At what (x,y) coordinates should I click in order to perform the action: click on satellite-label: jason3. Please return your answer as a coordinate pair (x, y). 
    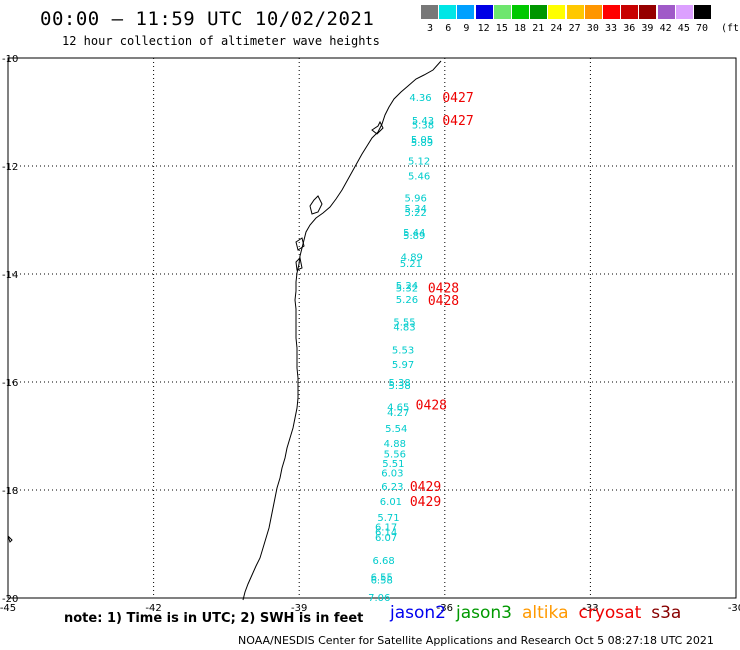
    Looking at the image, I should click on (484, 613).